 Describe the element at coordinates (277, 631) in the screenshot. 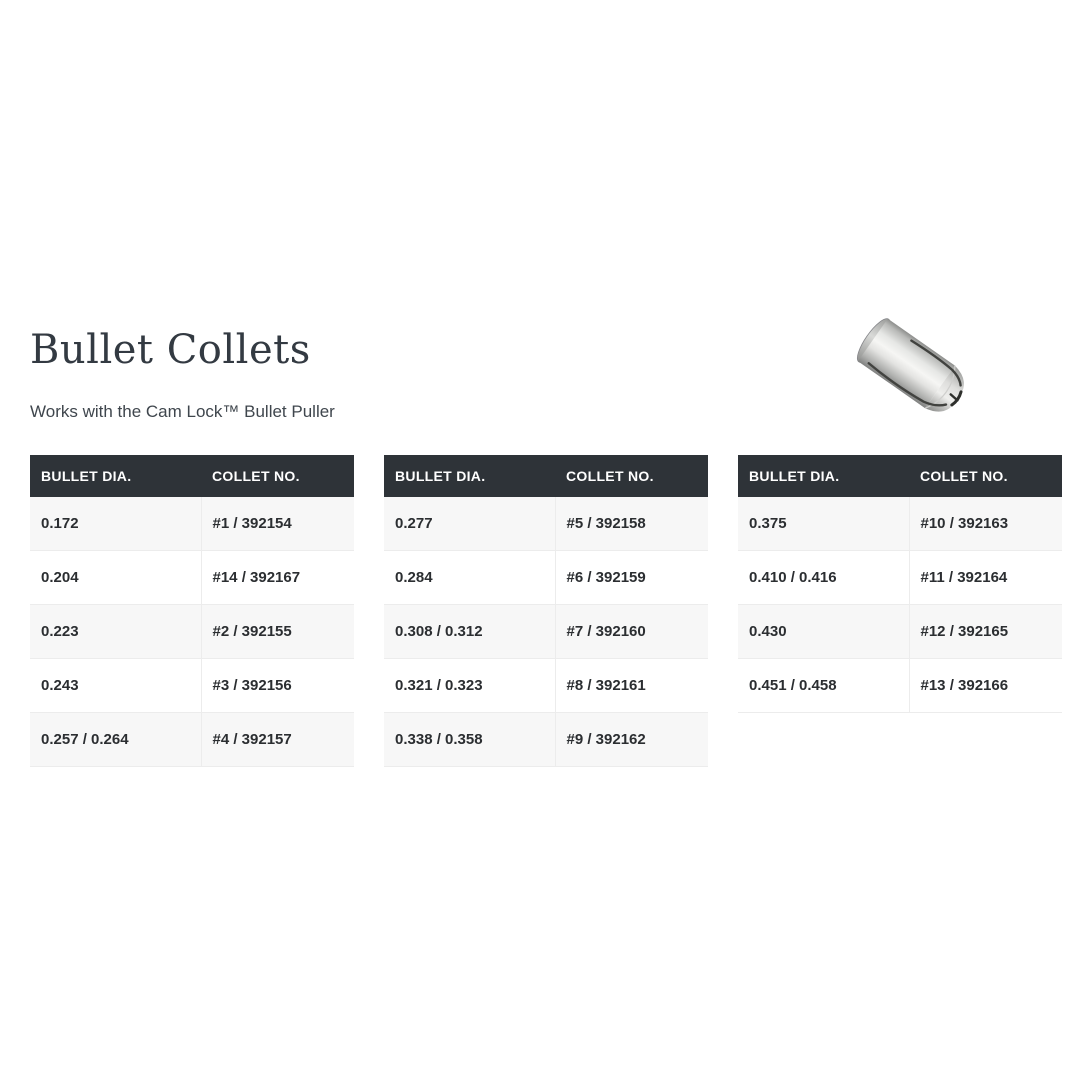

I see `collet-no-cell: #2 / 392155` at that location.